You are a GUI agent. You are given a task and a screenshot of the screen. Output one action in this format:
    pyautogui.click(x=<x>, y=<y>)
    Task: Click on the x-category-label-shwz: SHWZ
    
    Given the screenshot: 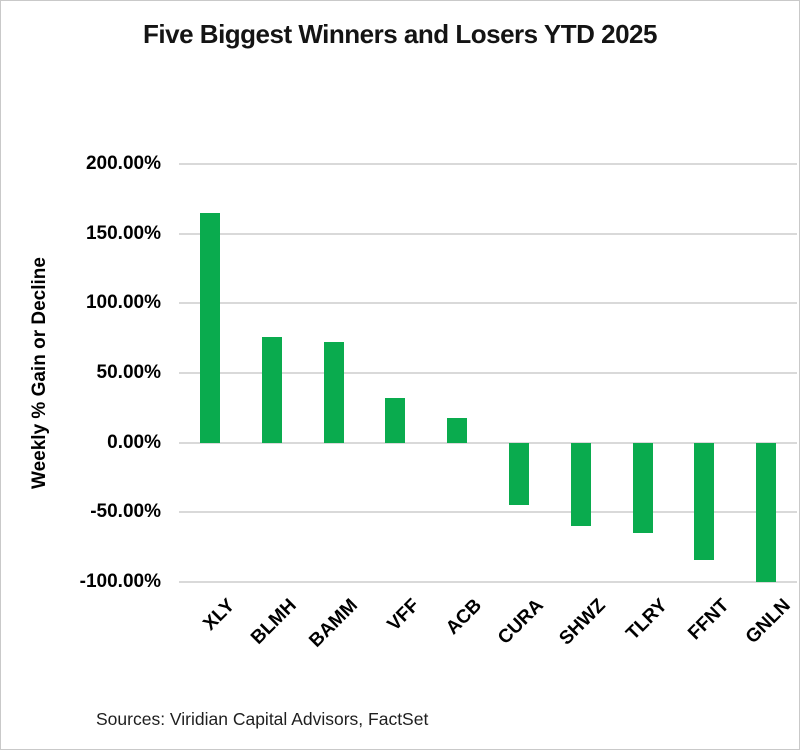 What is the action you would take?
    pyautogui.click(x=582, y=622)
    